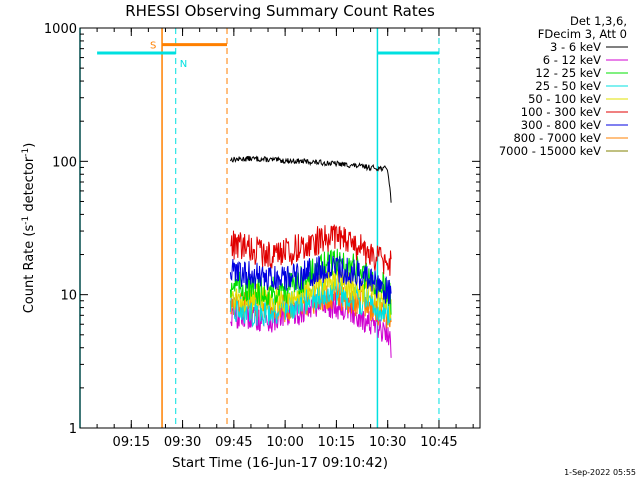 This screenshot has width=640, height=484. What do you see at coordinates (29, 228) in the screenshot?
I see `y-axis-label: Count Rate (s-1 detector-1)` at bounding box center [29, 228].